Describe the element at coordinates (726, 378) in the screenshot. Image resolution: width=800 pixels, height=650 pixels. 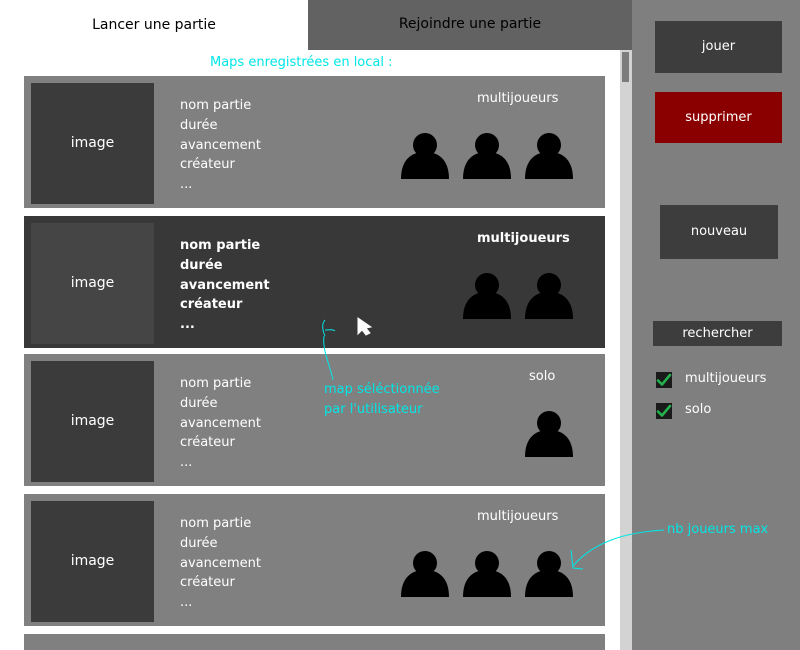
I see `filter-multiplayer-label: multijoueurs` at that location.